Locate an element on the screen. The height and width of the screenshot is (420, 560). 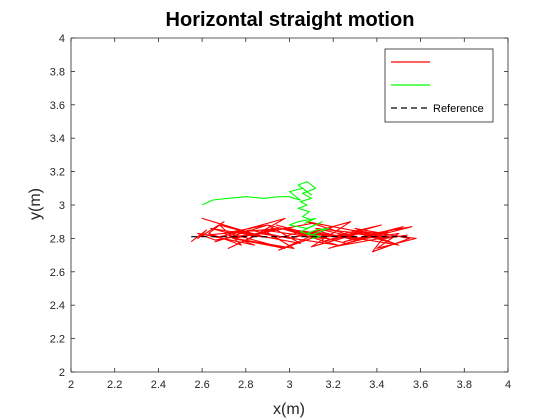
x-tick-label: 3 is located at coordinates (289, 385).